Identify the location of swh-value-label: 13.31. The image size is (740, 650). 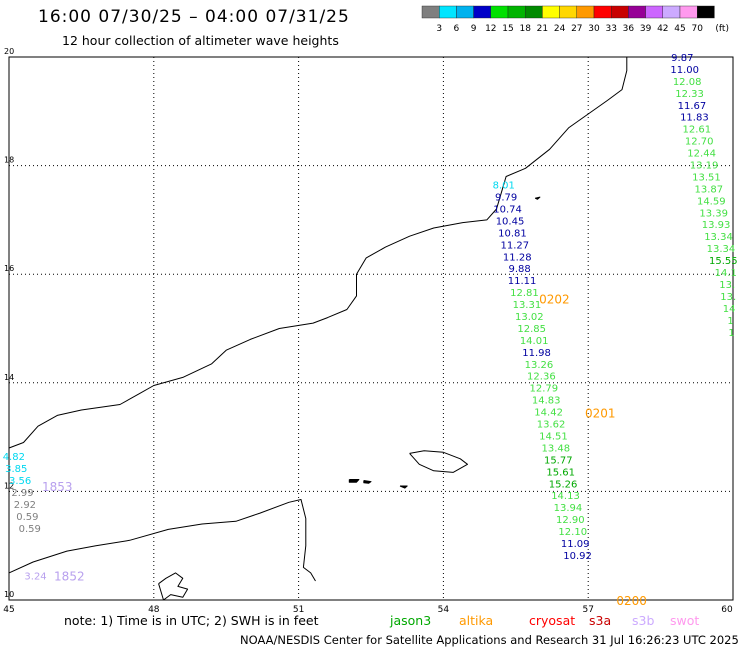
(527, 305).